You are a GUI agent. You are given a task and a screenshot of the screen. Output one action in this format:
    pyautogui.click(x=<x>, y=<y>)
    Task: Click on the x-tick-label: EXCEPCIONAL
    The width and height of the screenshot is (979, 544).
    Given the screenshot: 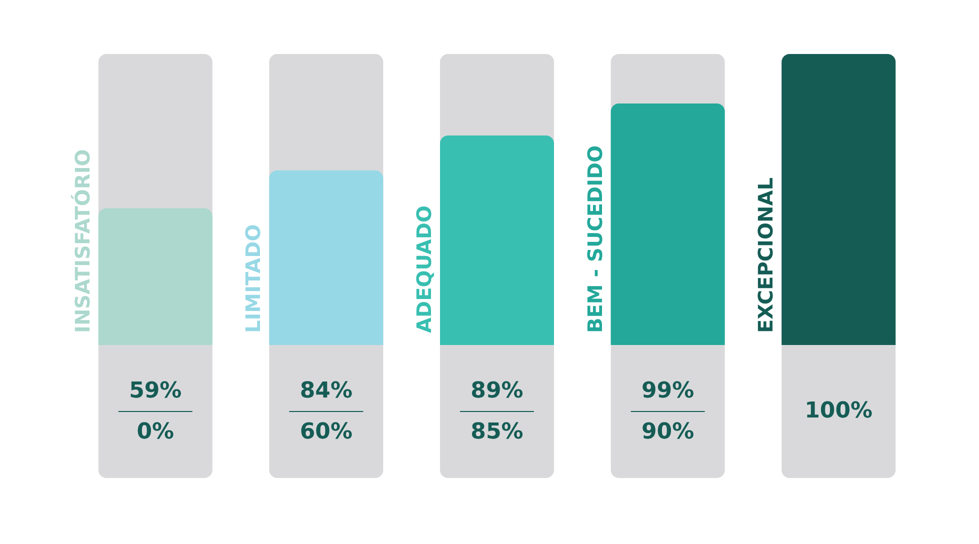 What is the action you would take?
    pyautogui.click(x=766, y=255)
    